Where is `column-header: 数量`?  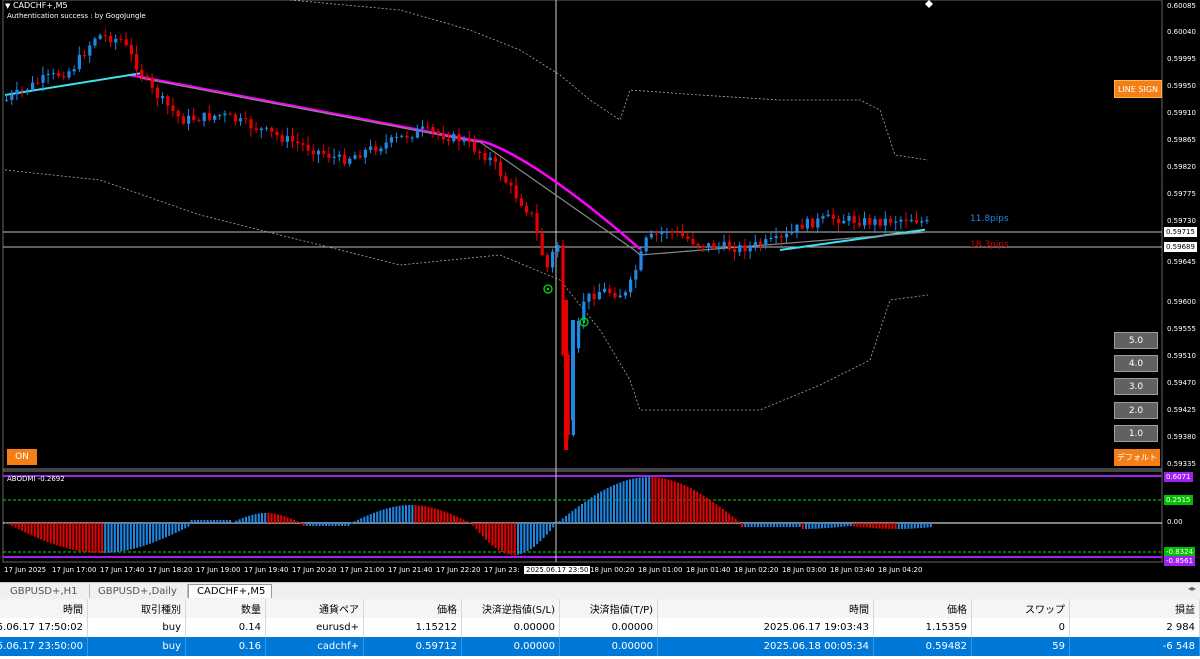
column-header: 数量 is located at coordinates (226, 608).